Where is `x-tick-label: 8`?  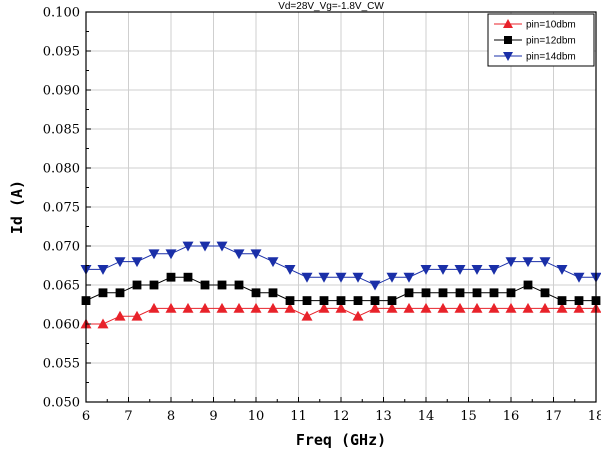
x-tick-label: 8 is located at coordinates (171, 416).